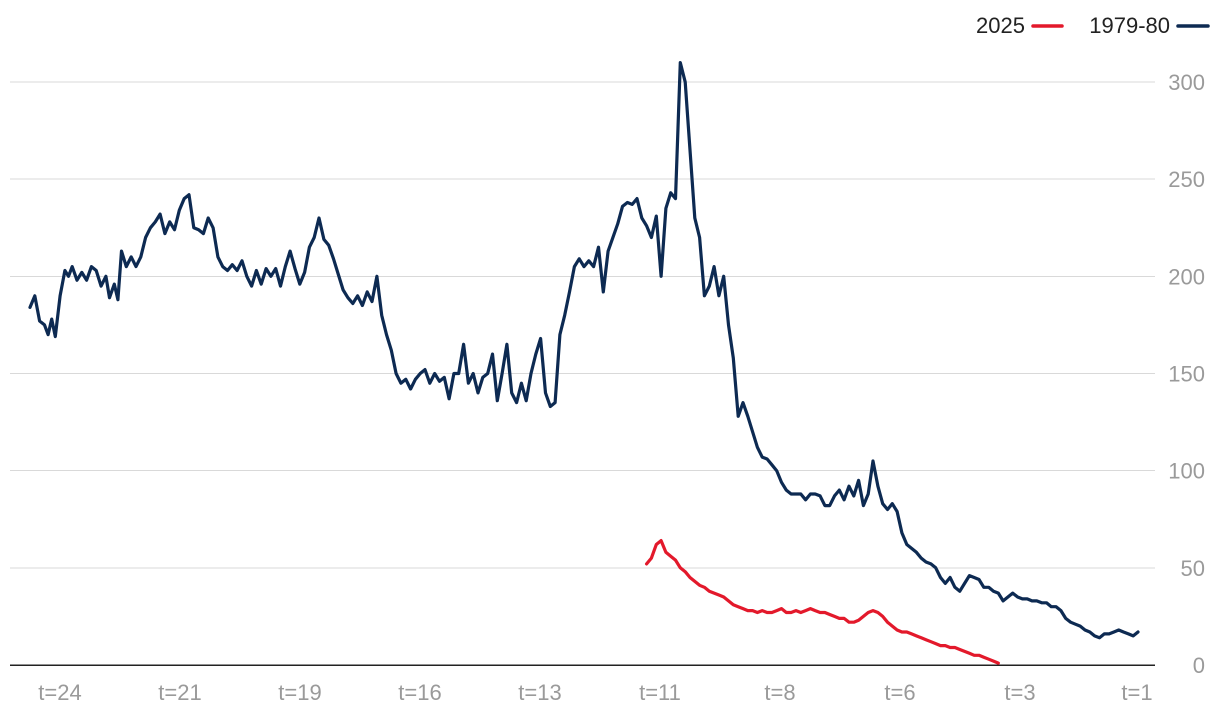 This screenshot has height=712, width=1220. I want to click on x-axis-ticks: t=24 t=21 t=19 t=16 t=13 t=11 t=8 t=6 t=3 t=1, so click(595, 692).